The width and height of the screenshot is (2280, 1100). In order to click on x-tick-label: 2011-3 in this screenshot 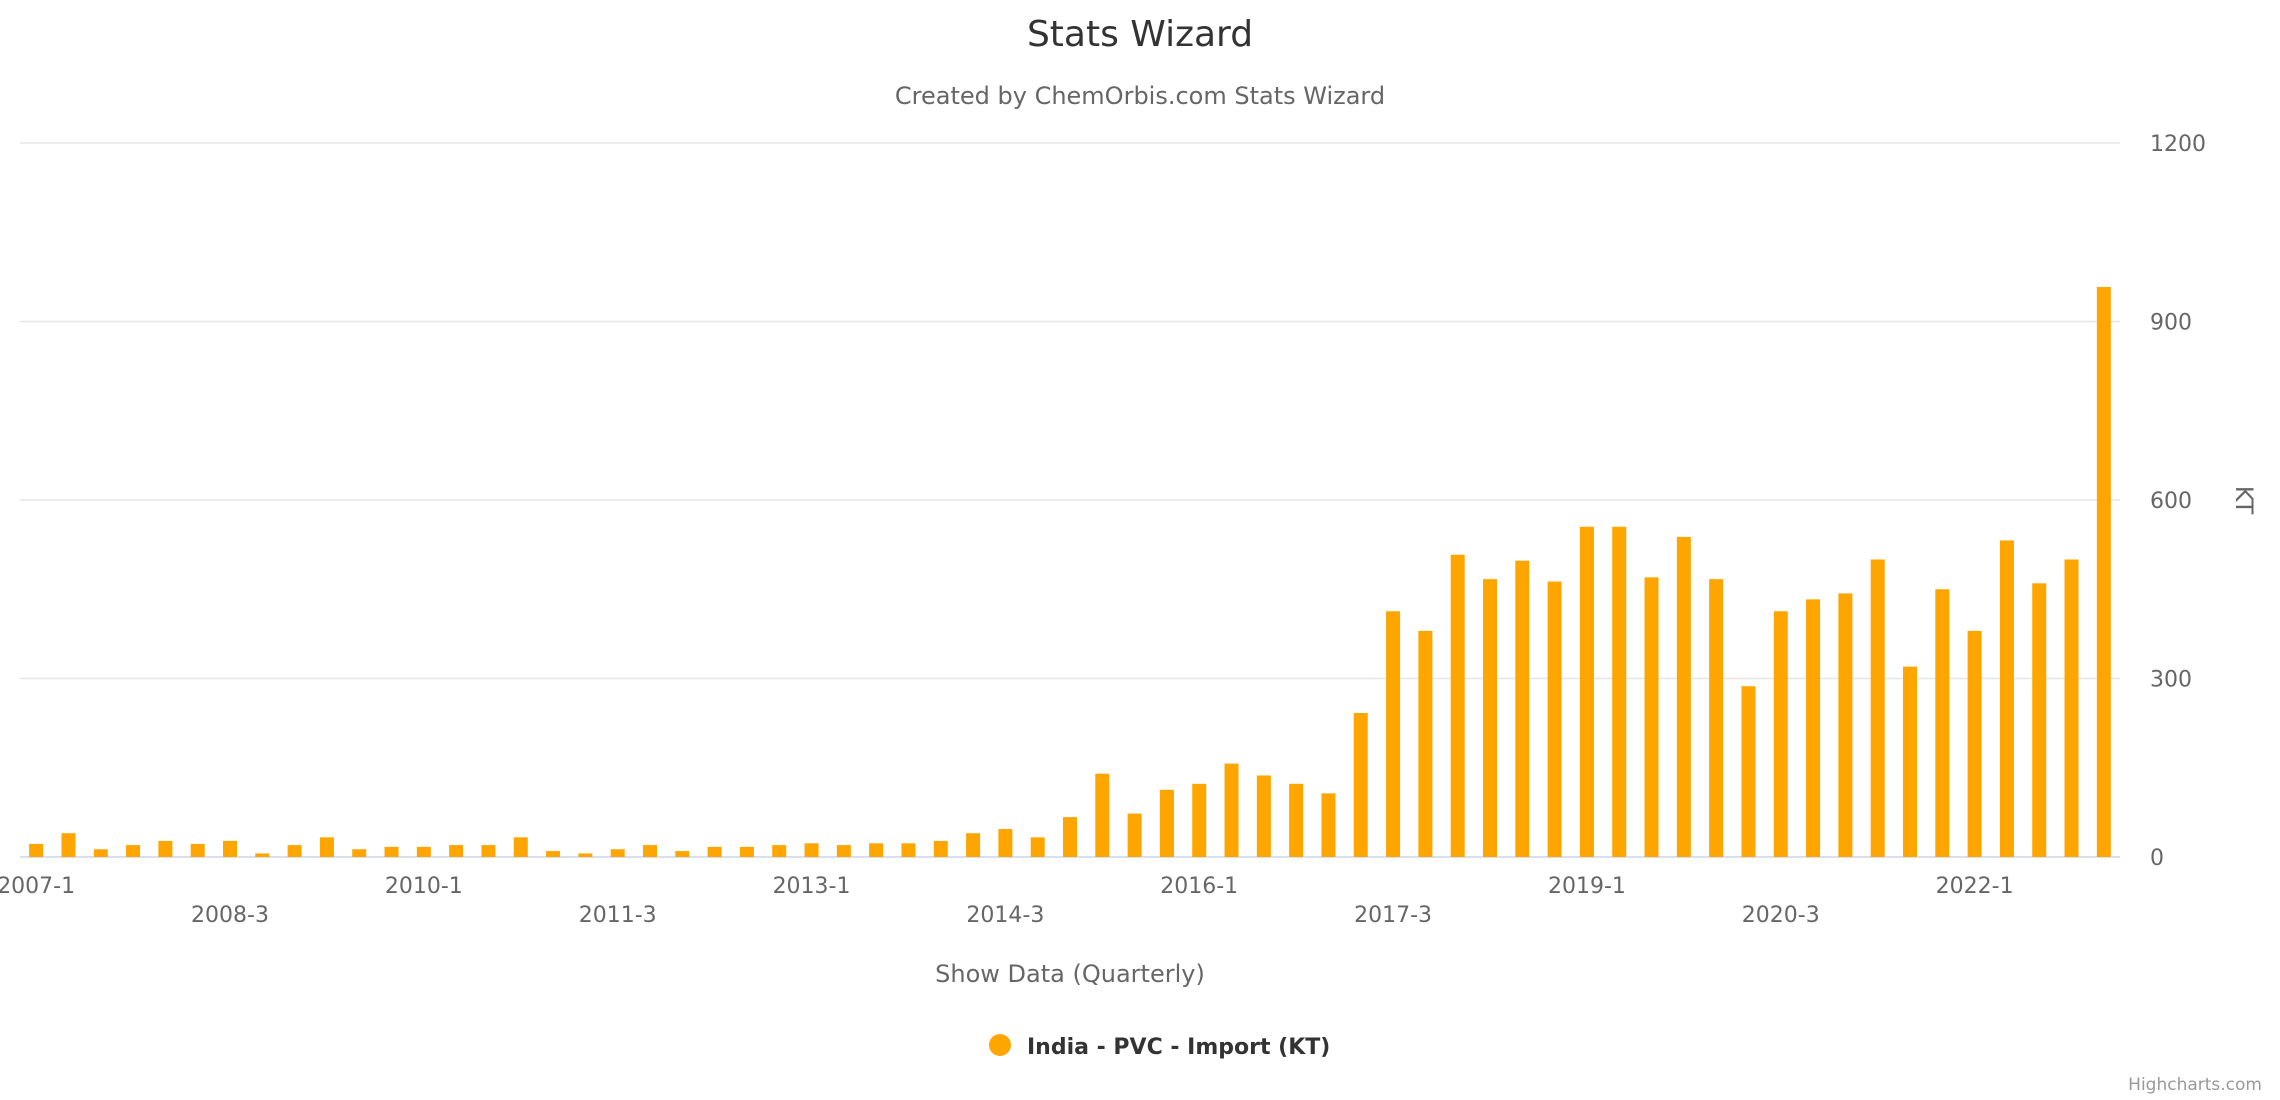, I will do `click(618, 915)`.